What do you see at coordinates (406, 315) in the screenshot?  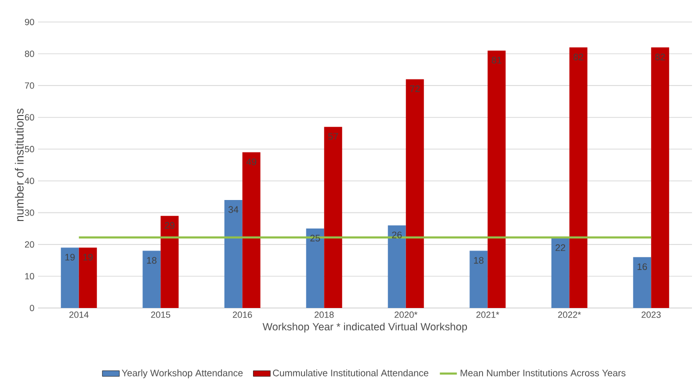 I see `x-tick-label: 2020*` at bounding box center [406, 315].